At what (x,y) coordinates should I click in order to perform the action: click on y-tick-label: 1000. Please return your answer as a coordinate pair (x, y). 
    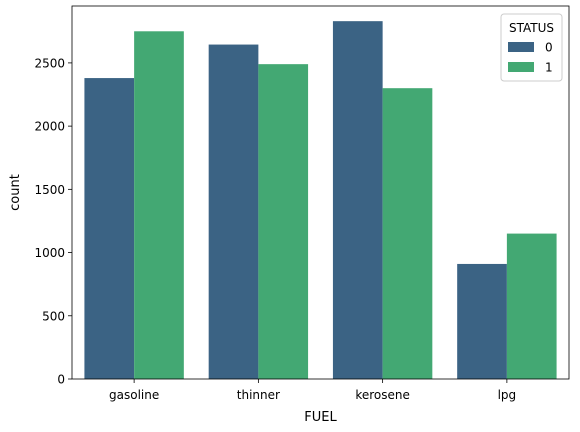
    Looking at the image, I should click on (49, 253).